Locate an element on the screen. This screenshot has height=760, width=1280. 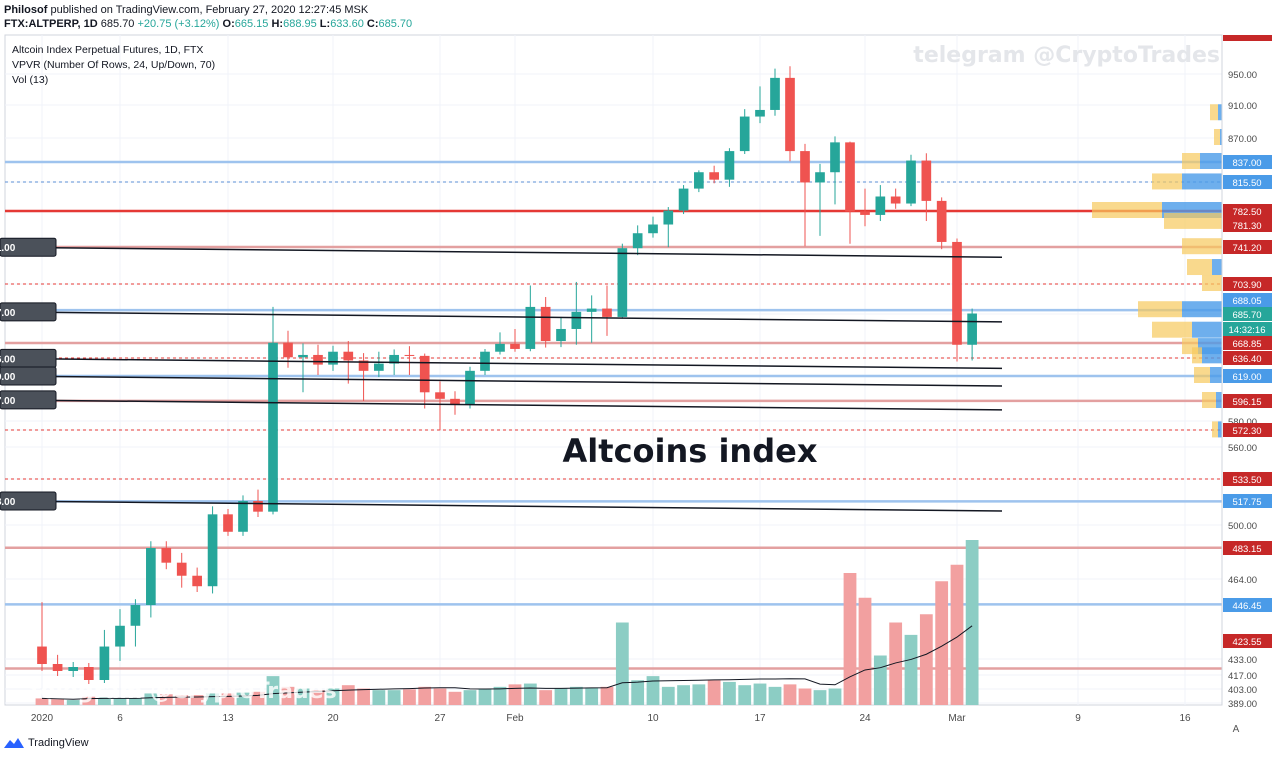
price-label: 446.45 is located at coordinates (1246, 606).